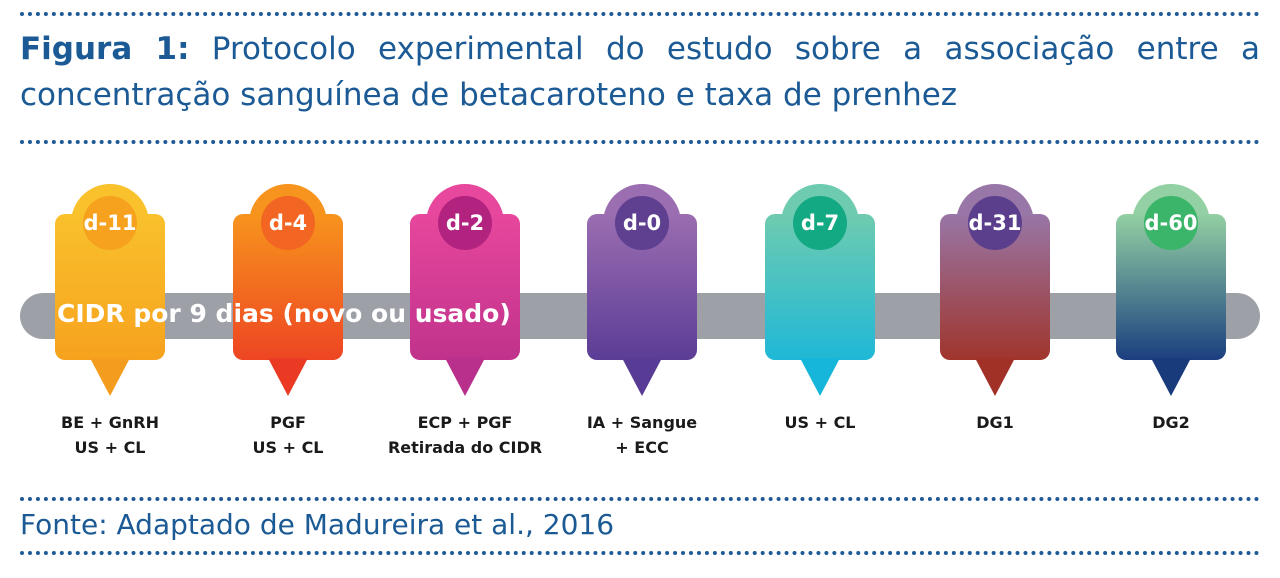 This screenshot has width=1280, height=578. I want to click on timeline-marker: d-7, so click(820, 290).